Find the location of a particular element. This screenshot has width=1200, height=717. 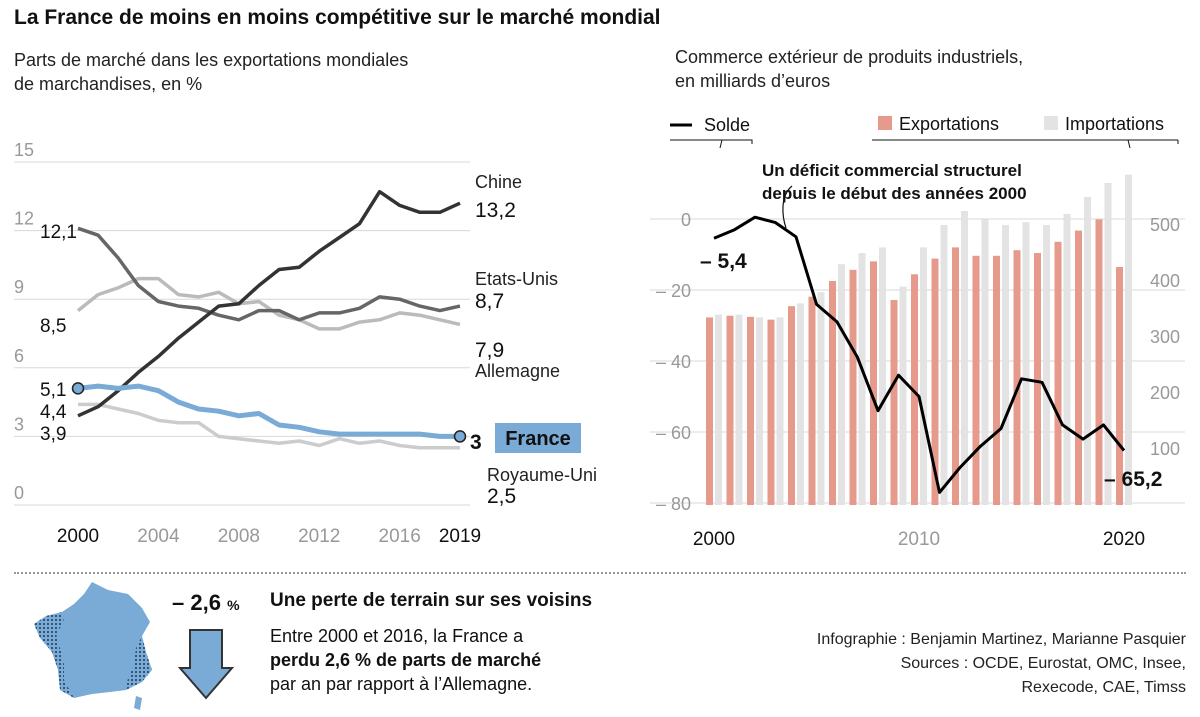

series-line-allemagne is located at coordinates (268, 303).